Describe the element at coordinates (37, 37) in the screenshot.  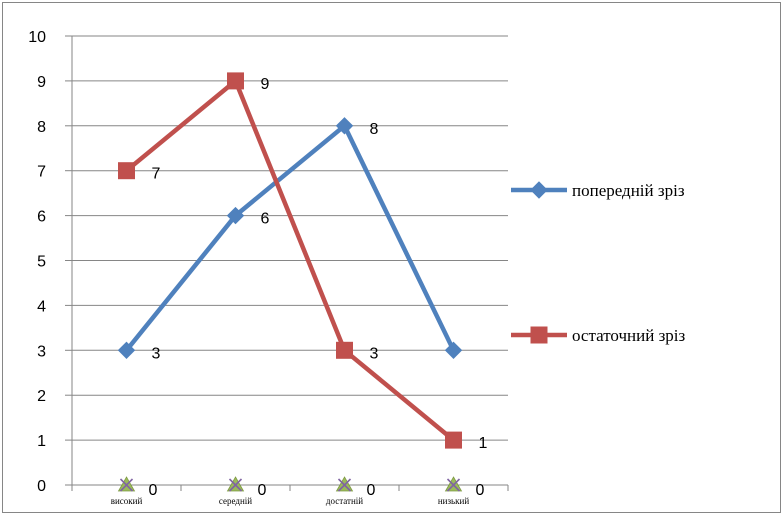
I see `y-tick-label: 10` at that location.